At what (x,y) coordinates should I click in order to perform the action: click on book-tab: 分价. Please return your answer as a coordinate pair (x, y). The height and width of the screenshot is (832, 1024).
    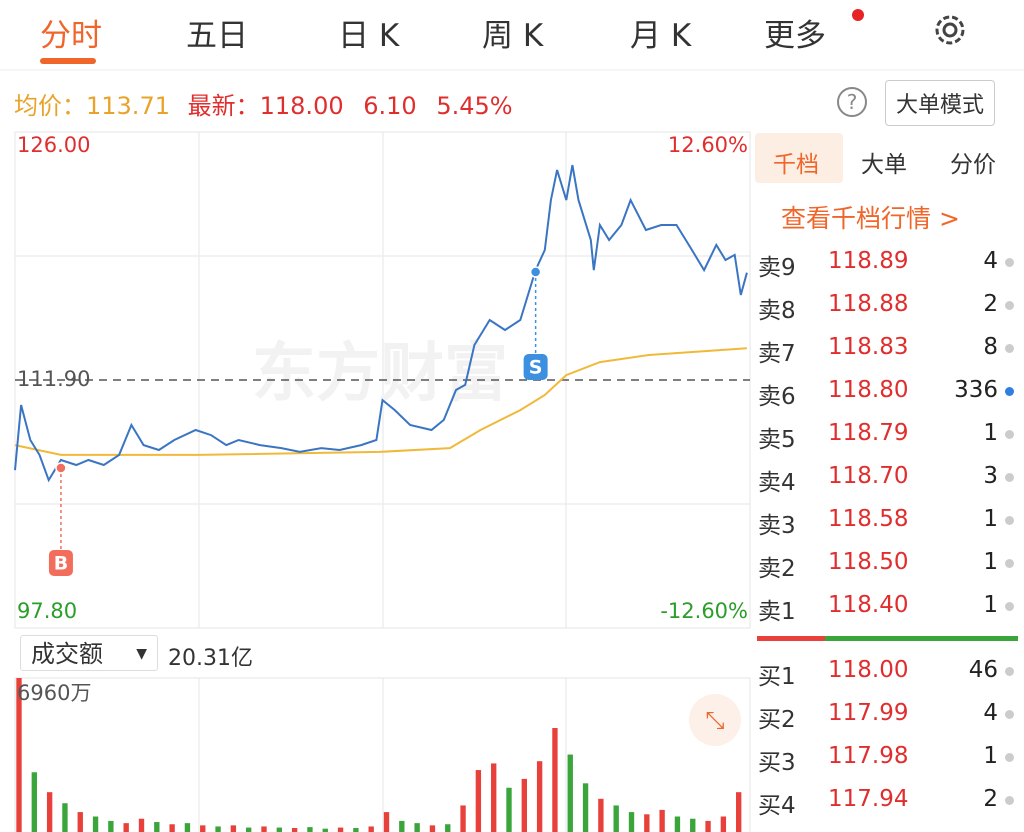
    Looking at the image, I should click on (973, 165).